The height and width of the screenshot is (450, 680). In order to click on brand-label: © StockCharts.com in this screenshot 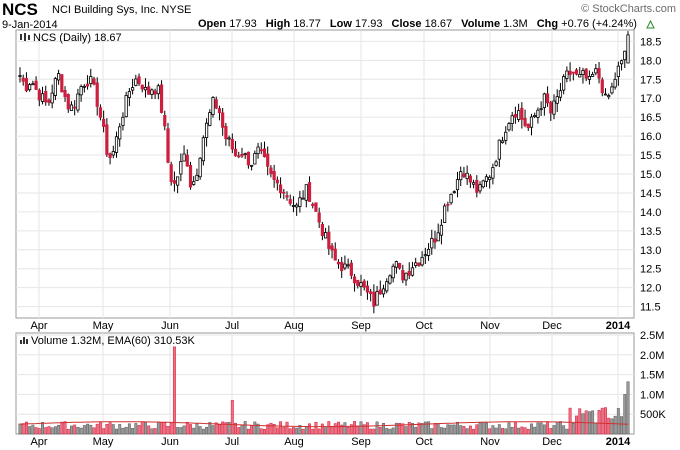, I will do `click(628, 9)`.